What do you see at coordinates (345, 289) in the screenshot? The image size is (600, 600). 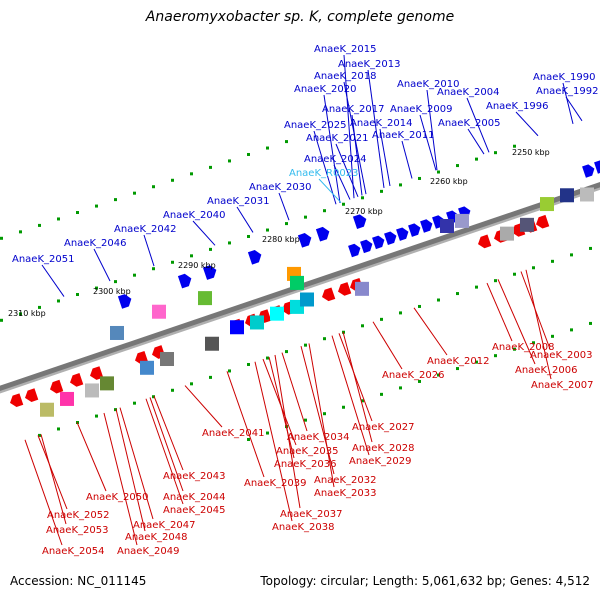 I see `reverse-gene` at bounding box center [345, 289].